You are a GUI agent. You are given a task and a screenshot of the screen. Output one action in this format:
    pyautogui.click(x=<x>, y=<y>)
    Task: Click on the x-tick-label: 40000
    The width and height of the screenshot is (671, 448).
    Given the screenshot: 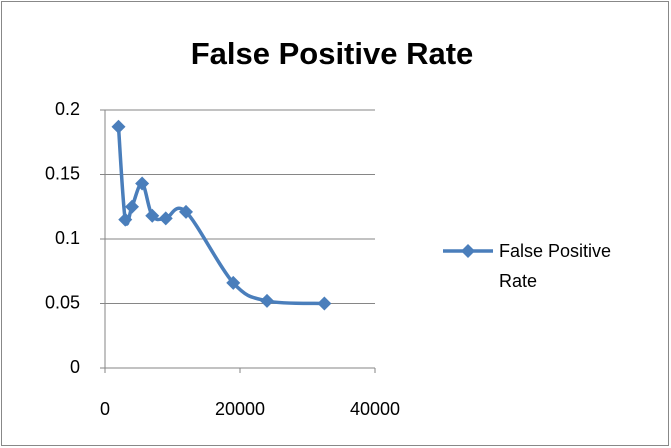 What is the action you would take?
    pyautogui.click(x=375, y=409)
    